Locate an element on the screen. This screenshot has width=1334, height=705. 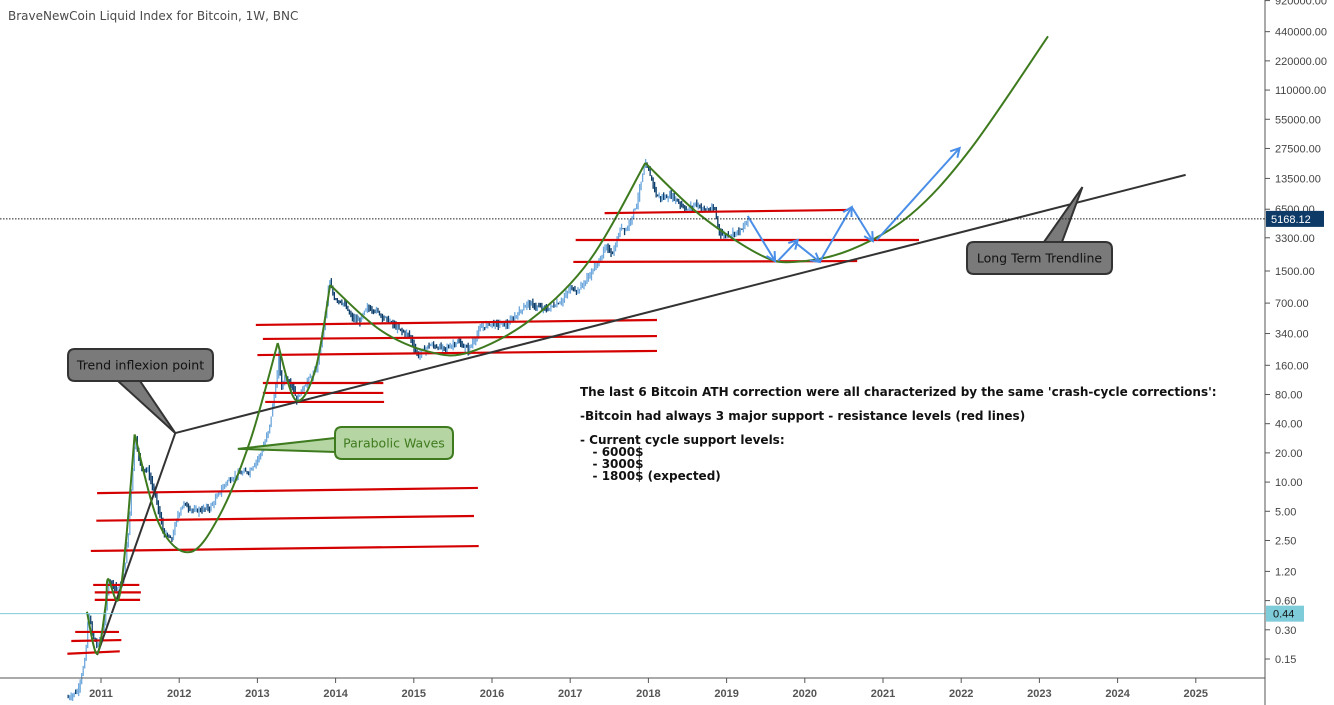
x-tick-label: 2023 is located at coordinates (1039, 694).